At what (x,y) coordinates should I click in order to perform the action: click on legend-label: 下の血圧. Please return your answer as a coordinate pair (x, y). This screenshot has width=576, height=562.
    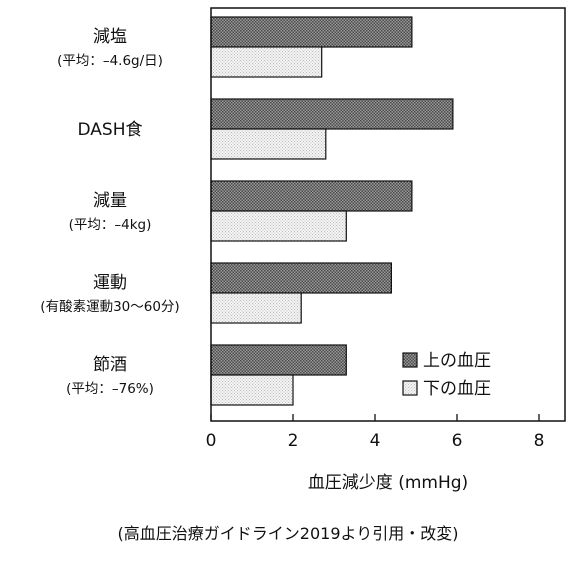
    Looking at the image, I should click on (457, 389).